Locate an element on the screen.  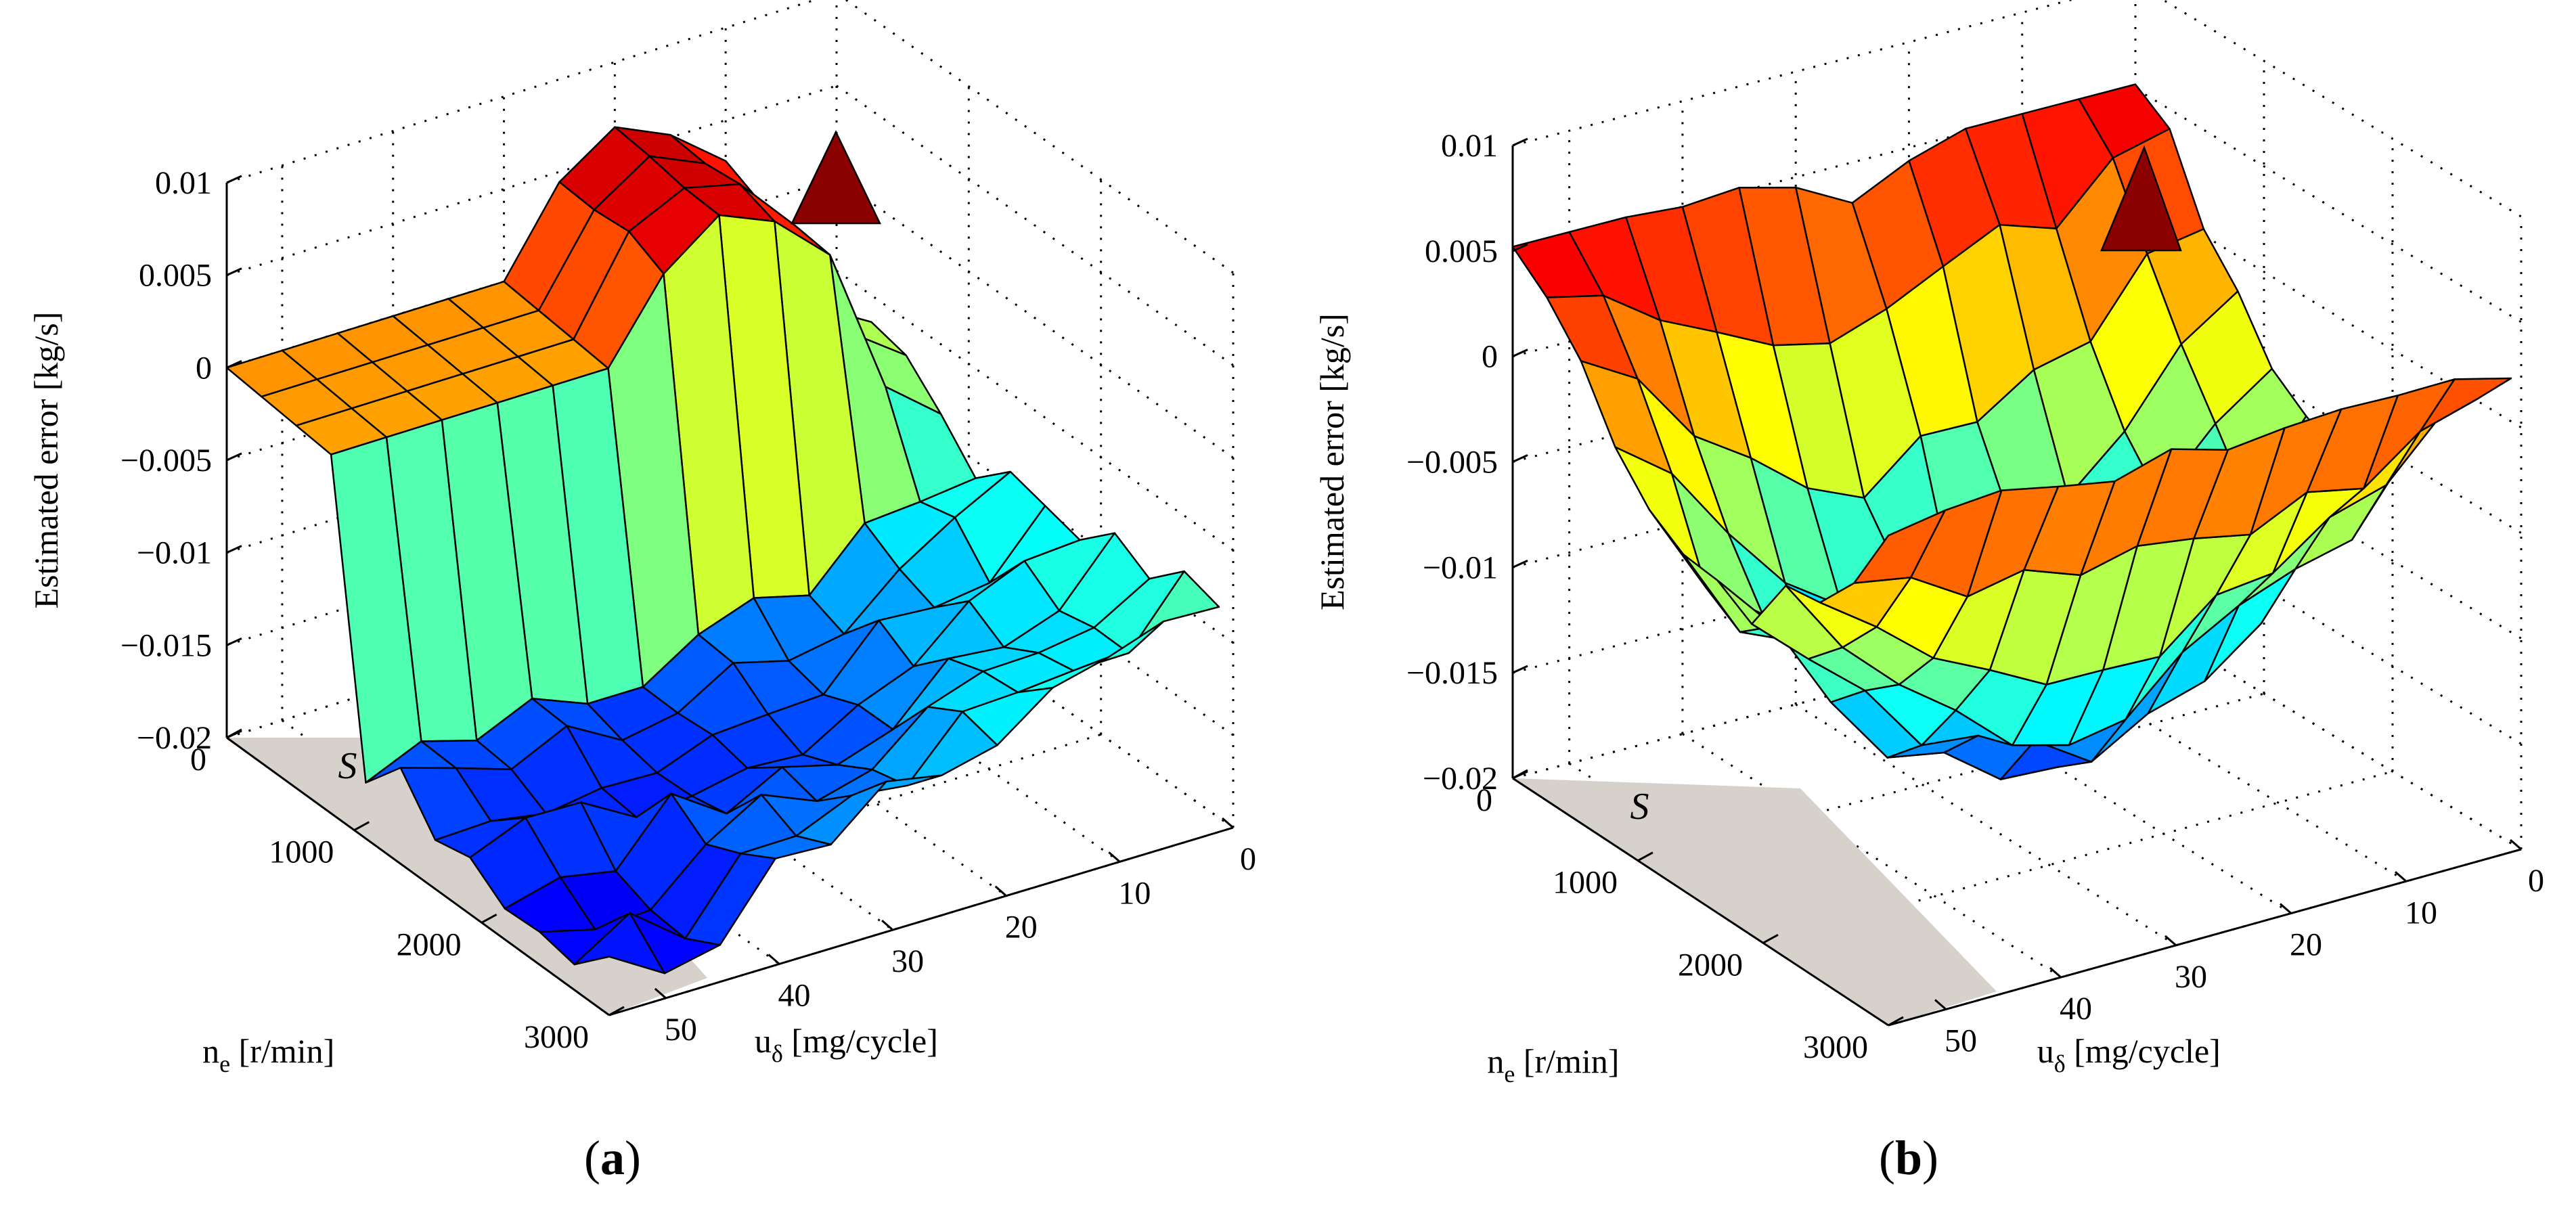
panel-label-open: ( is located at coordinates (1887, 1158).